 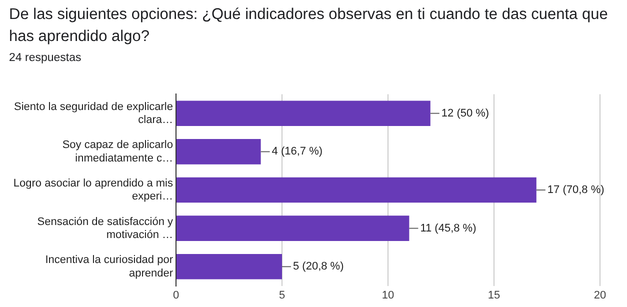 I want to click on data-label: 4 (16,7 %), so click(x=297, y=152).